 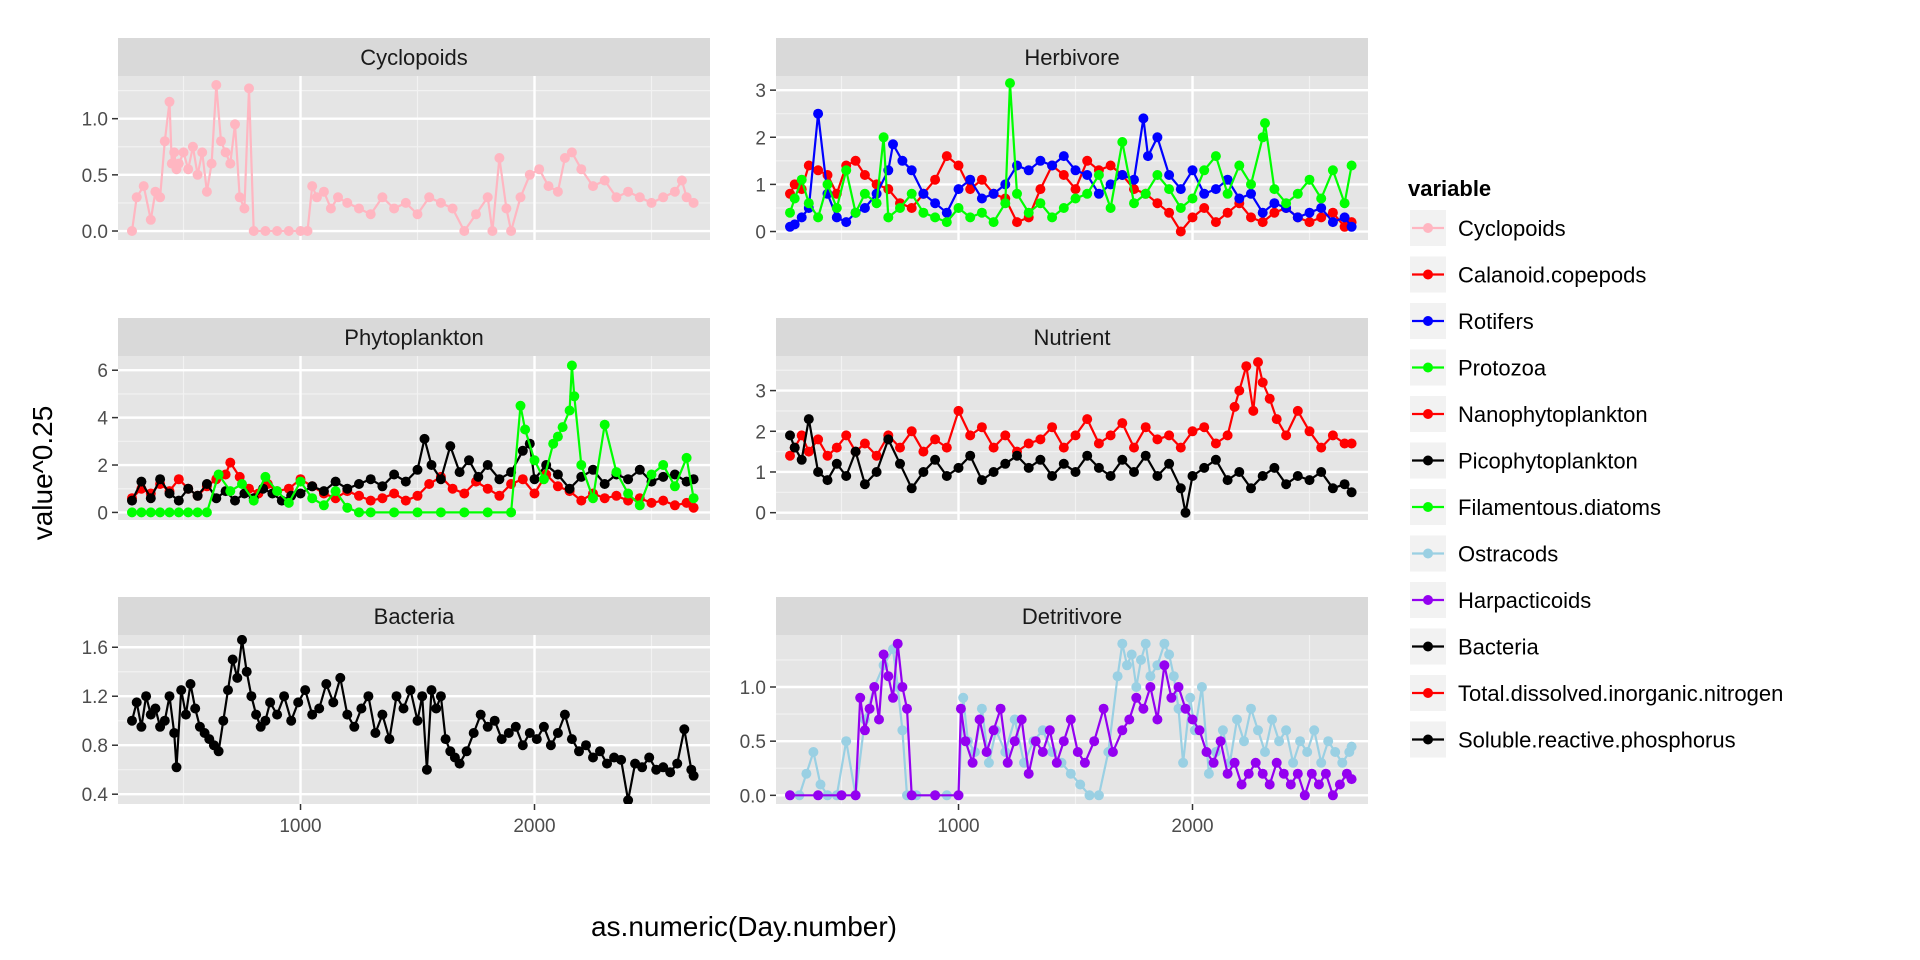 I want to click on legend-label: Rotifers, so click(x=1496, y=321).